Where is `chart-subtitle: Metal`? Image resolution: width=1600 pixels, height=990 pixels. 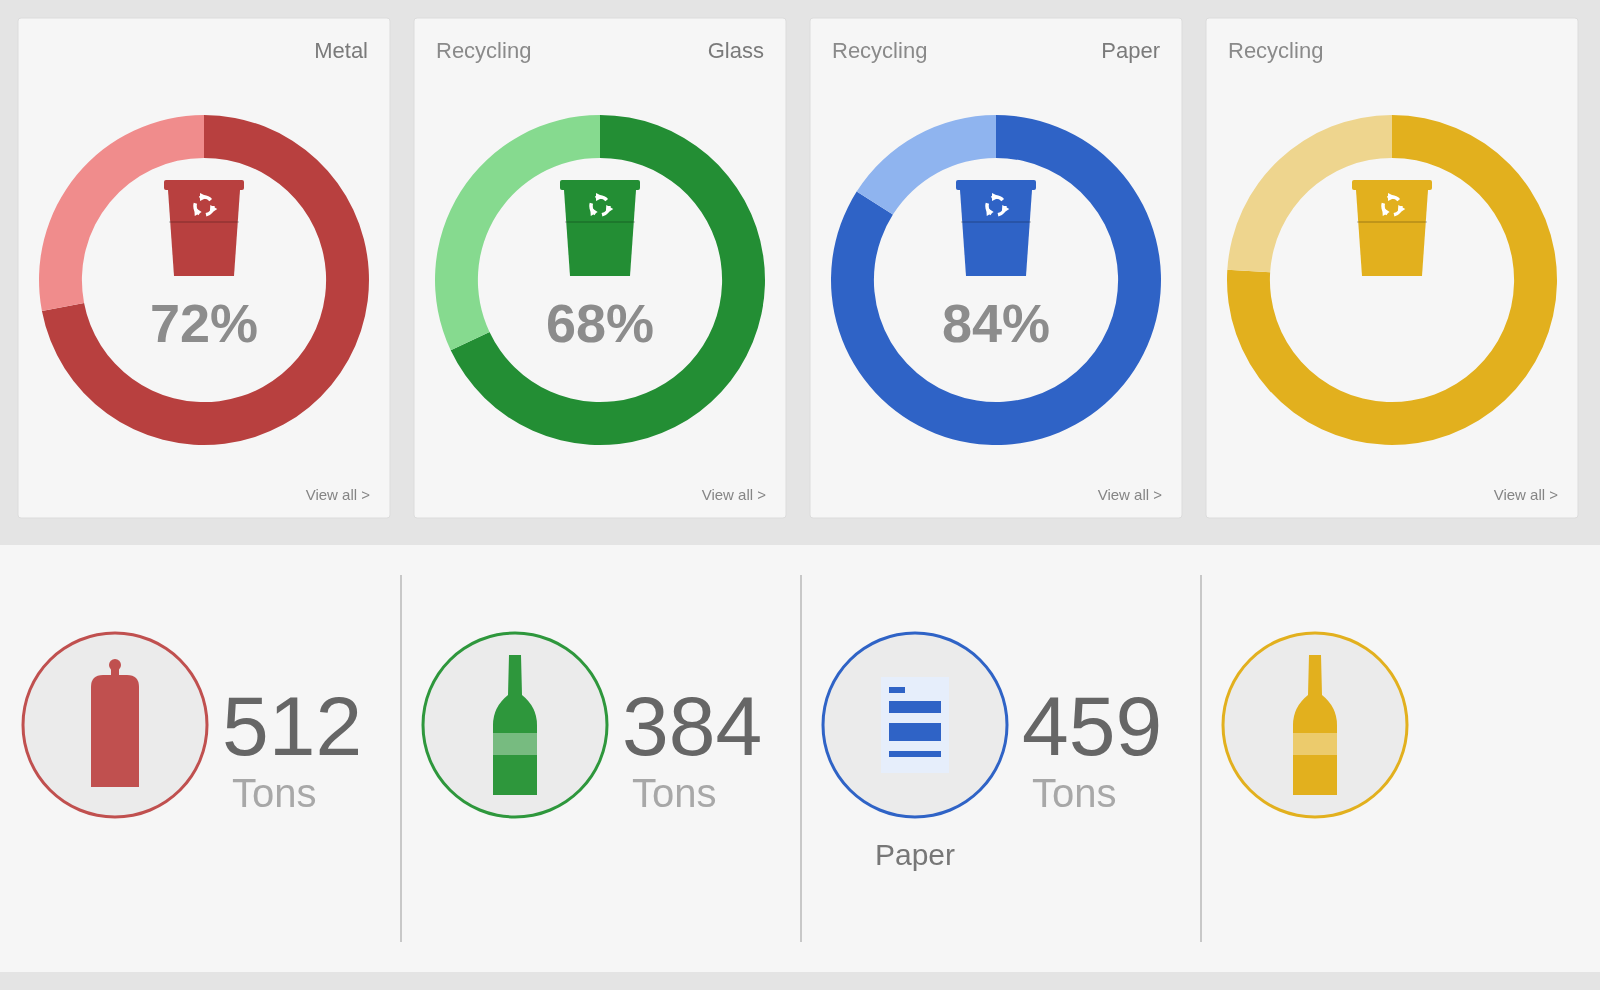 chart-subtitle: Metal is located at coordinates (341, 50).